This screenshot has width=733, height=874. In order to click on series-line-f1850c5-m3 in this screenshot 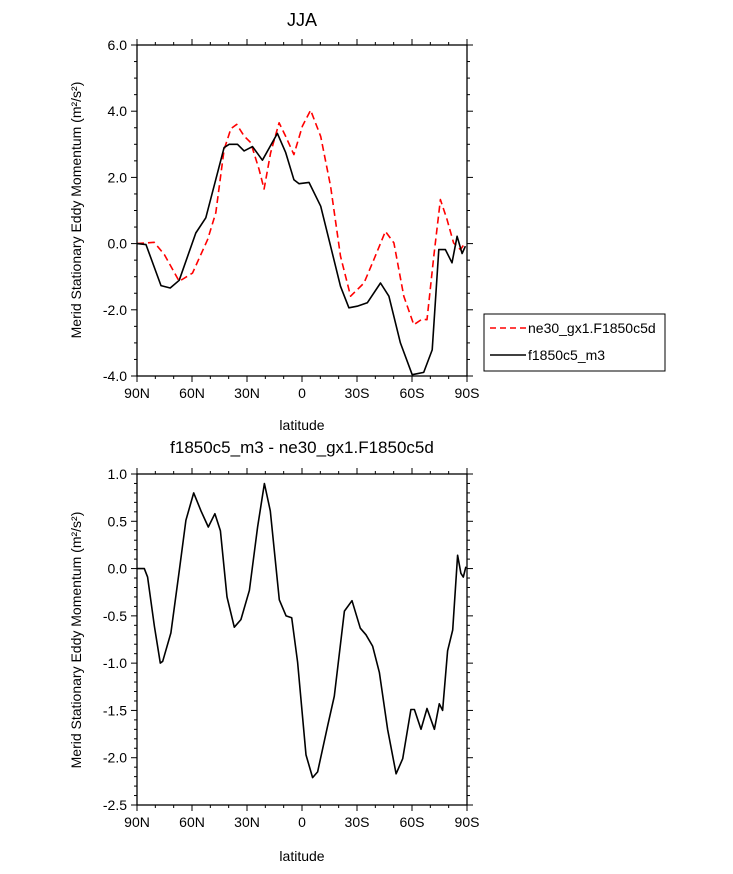, I will do `click(301, 254)`.